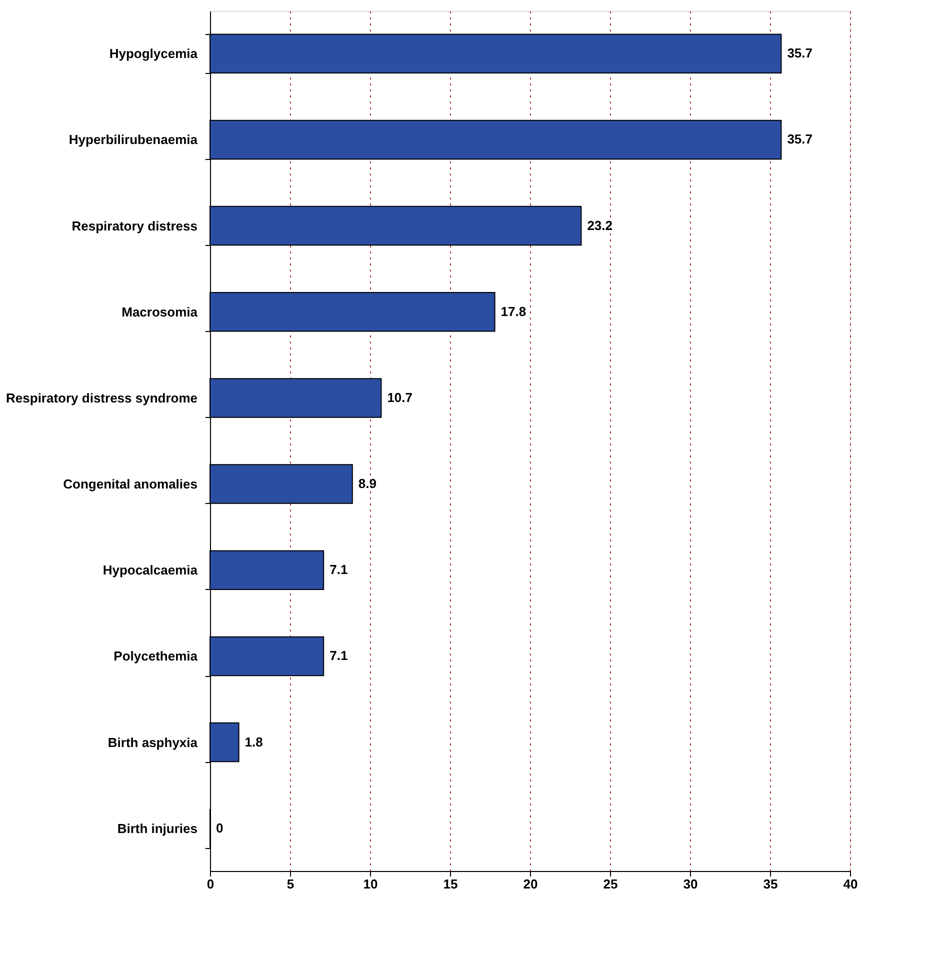  What do you see at coordinates (530, 884) in the screenshot?
I see `x-tick-label: 20` at bounding box center [530, 884].